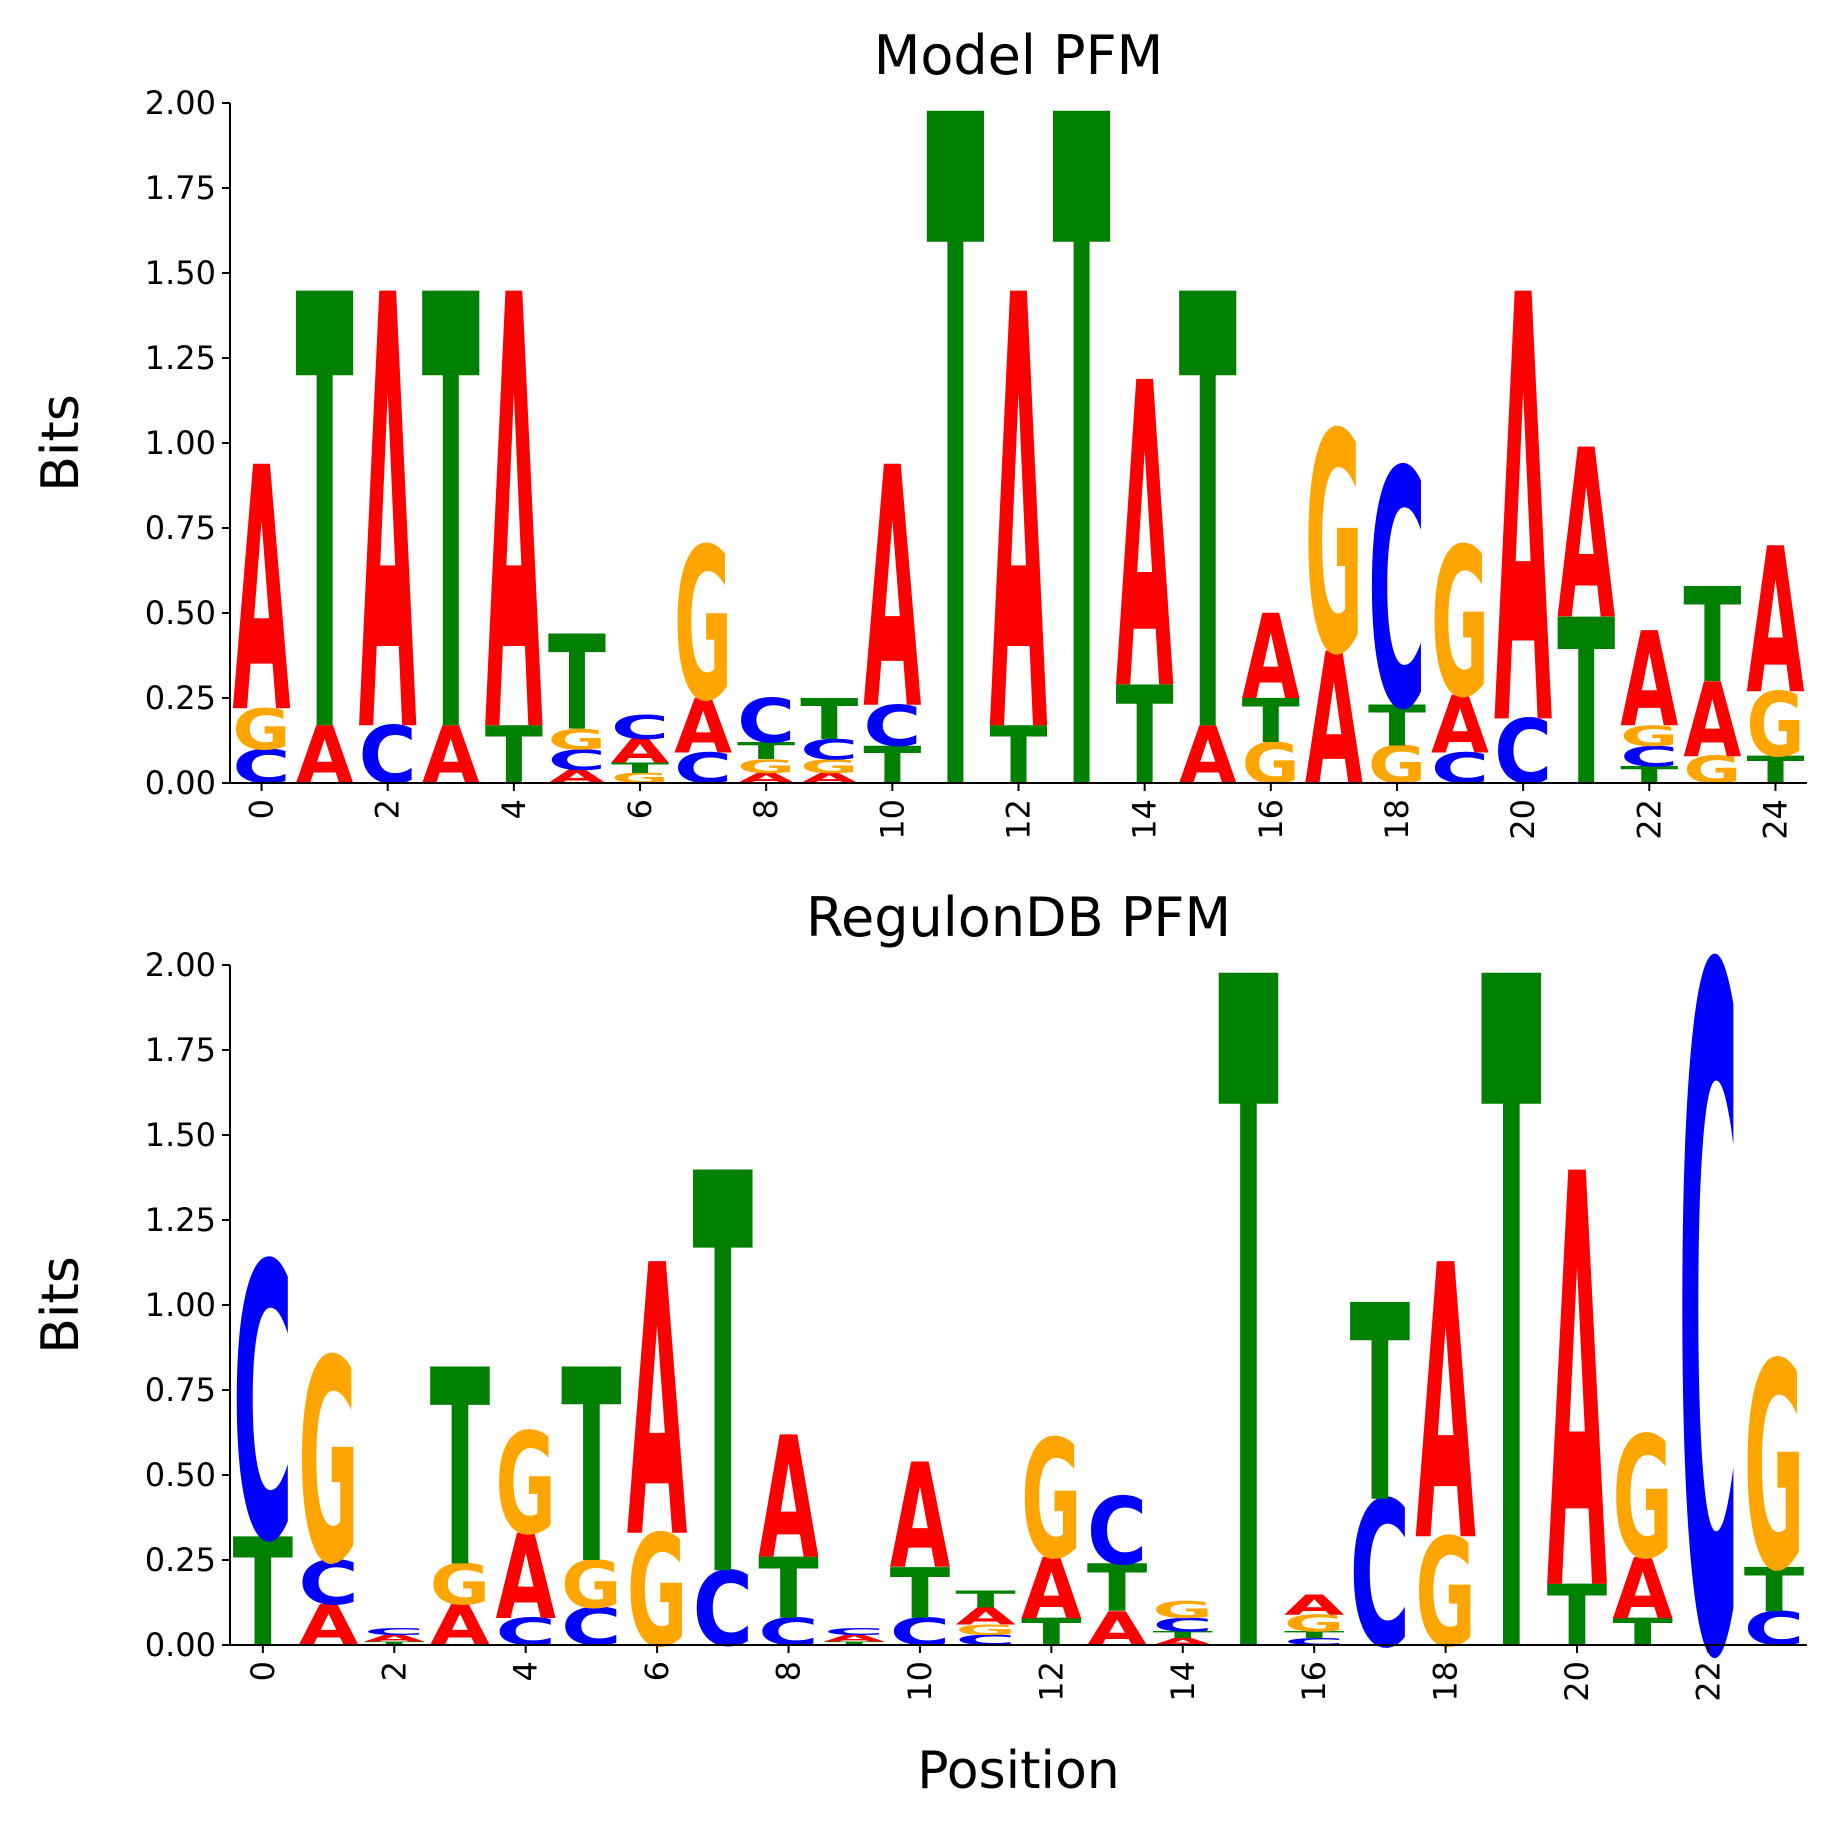 The height and width of the screenshot is (1834, 1834). Describe the element at coordinates (1775, 819) in the screenshot. I see `x-tick-label: 24` at that location.